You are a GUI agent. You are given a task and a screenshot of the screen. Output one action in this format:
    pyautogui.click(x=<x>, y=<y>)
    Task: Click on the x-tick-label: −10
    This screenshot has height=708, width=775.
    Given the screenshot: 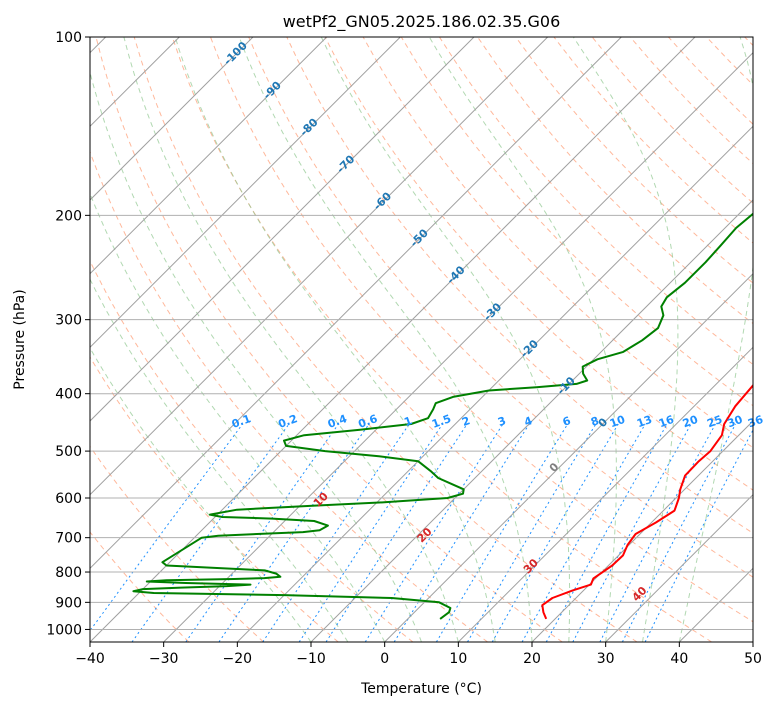 What is the action you would take?
    pyautogui.click(x=311, y=659)
    